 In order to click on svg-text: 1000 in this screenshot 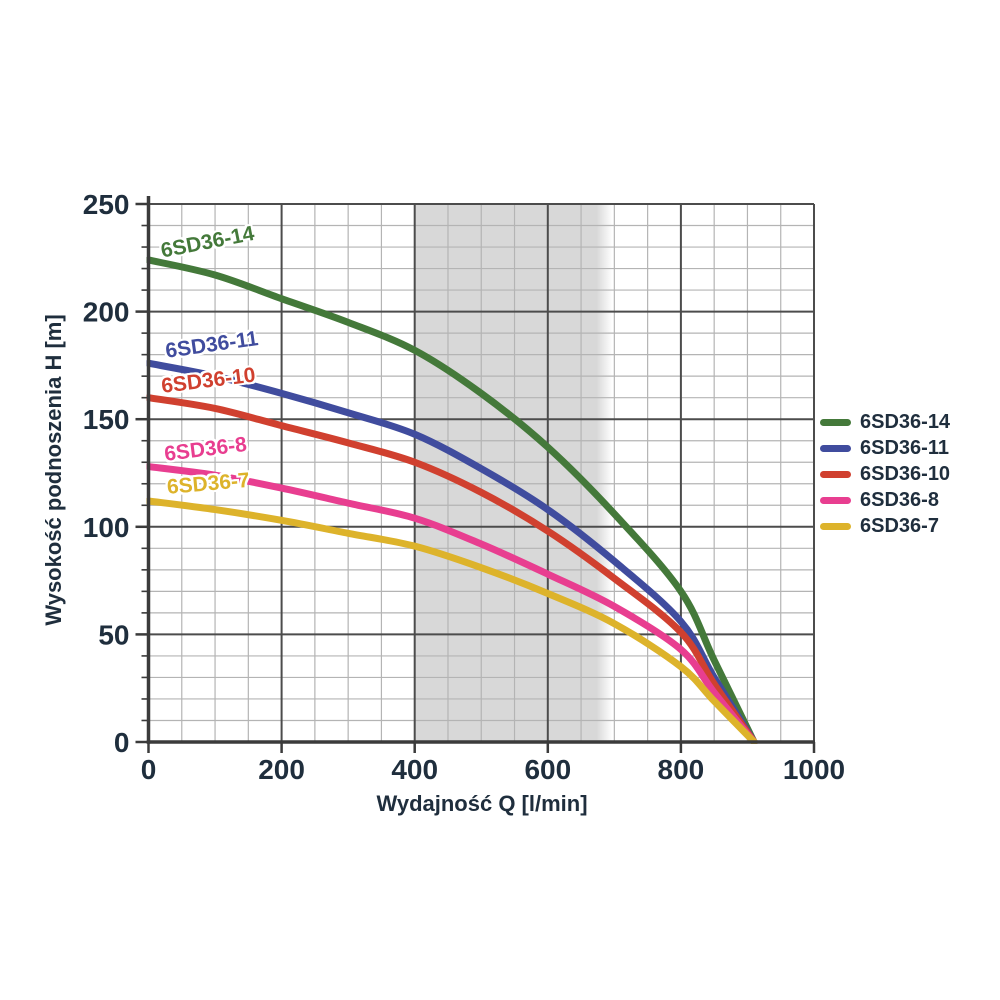, I will do `click(814, 769)`.